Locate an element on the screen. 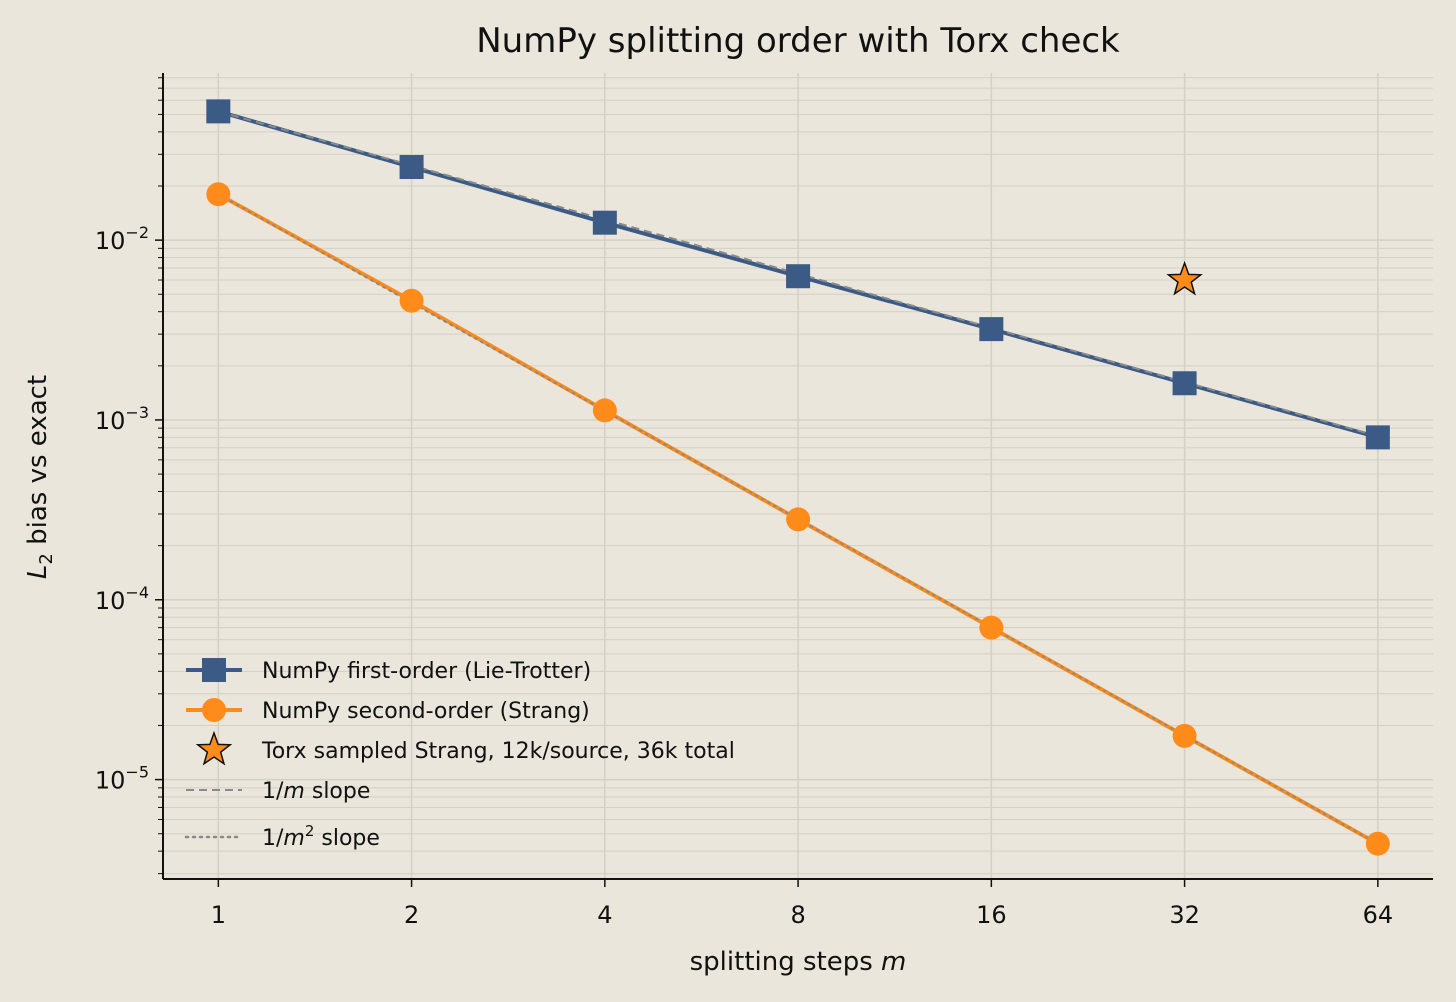 This screenshot has height=1002, width=1456. x-tick-label: 64 is located at coordinates (1378, 915).